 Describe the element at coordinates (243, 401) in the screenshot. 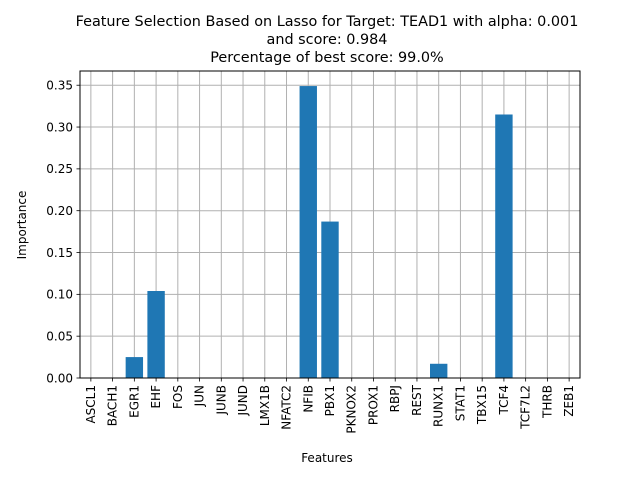

I see `x-tick-label: JUND` at that location.